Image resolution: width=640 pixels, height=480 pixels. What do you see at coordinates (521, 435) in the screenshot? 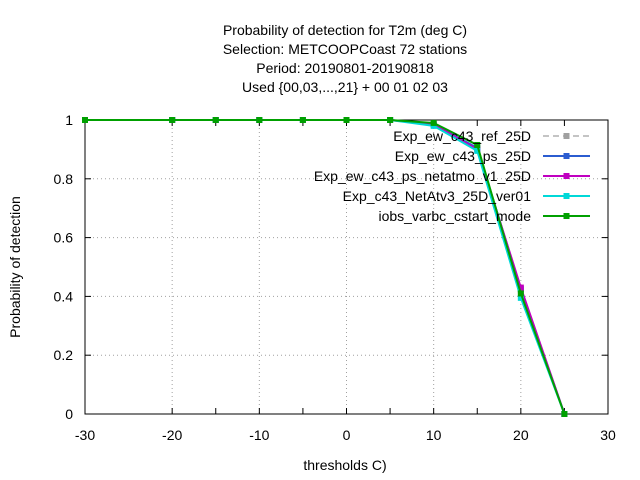
I see `x-tick-label: 20` at bounding box center [521, 435].